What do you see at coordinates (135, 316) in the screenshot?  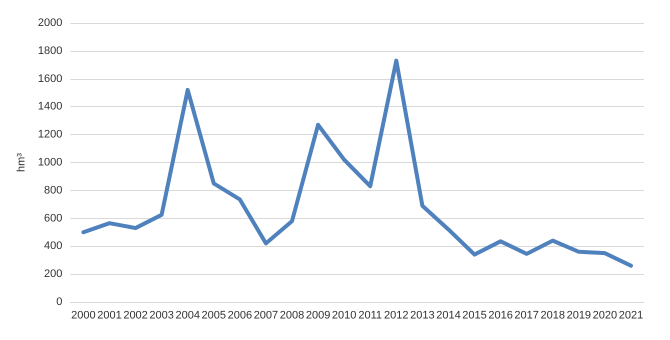 I see `x-tick-label: 2002` at bounding box center [135, 316].